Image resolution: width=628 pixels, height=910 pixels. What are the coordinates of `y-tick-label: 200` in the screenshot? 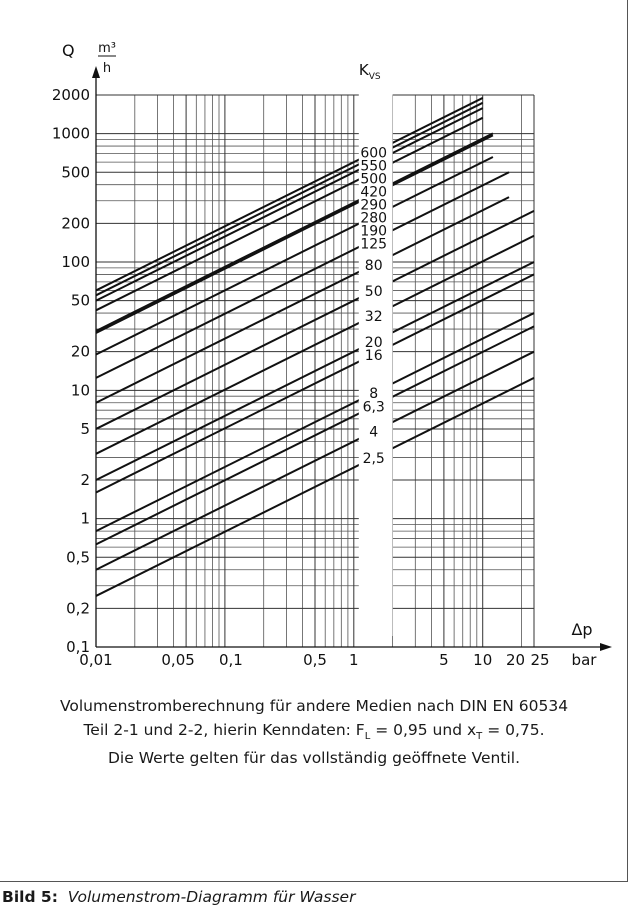 It's located at (75, 223).